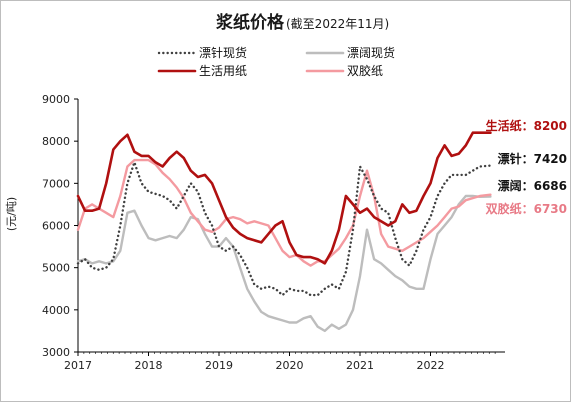 The width and height of the screenshot is (571, 403). I want to click on y-tick-label: 7000, so click(56, 183).